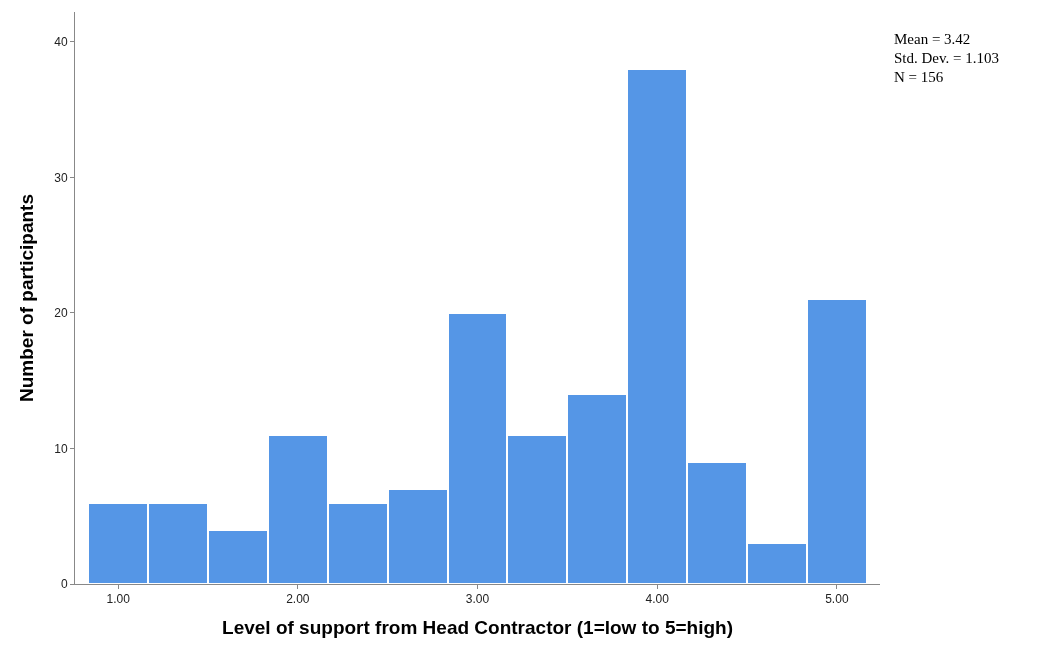 Image resolution: width=1041 pixels, height=653 pixels. Describe the element at coordinates (61, 177) in the screenshot. I see `y-tick-label: 30` at that location.